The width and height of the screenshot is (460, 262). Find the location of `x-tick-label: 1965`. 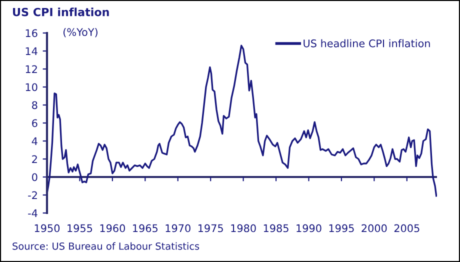

x-tick-label: 1965 is located at coordinates (145, 228).